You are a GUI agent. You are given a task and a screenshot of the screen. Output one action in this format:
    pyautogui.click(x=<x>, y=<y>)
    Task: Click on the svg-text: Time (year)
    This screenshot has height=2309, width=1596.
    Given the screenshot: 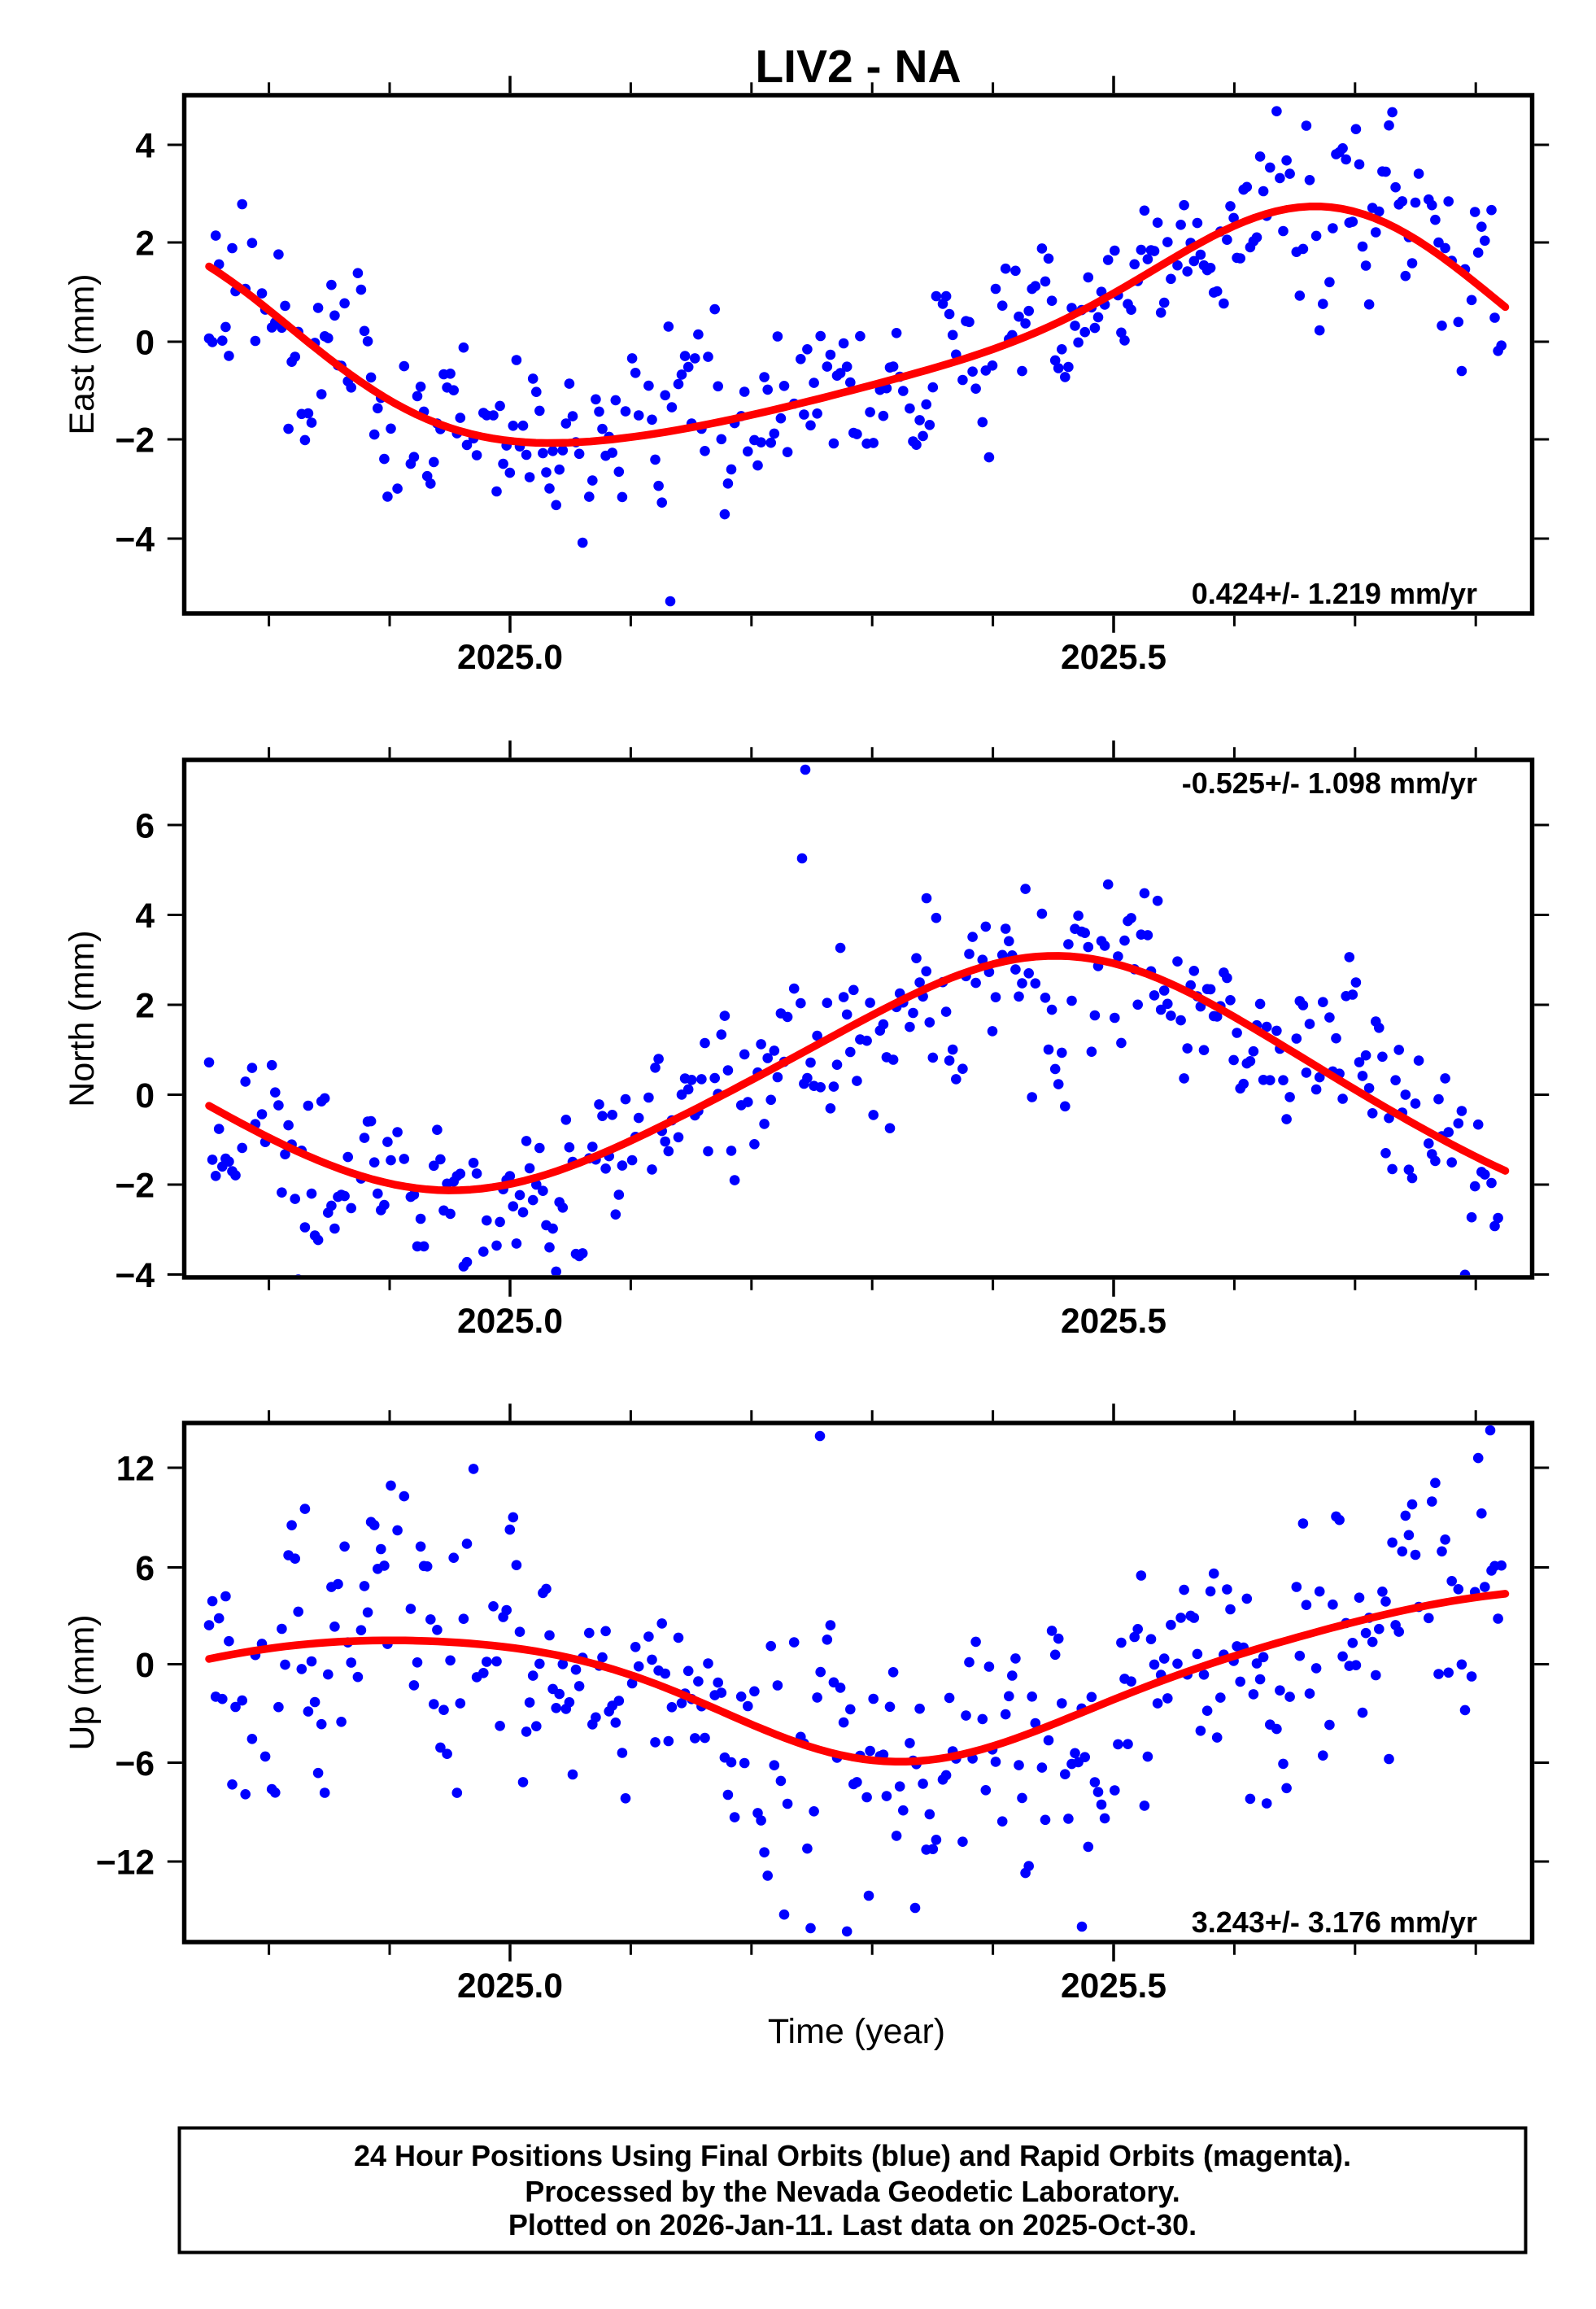 What is the action you would take?
    pyautogui.click(x=856, y=2031)
    